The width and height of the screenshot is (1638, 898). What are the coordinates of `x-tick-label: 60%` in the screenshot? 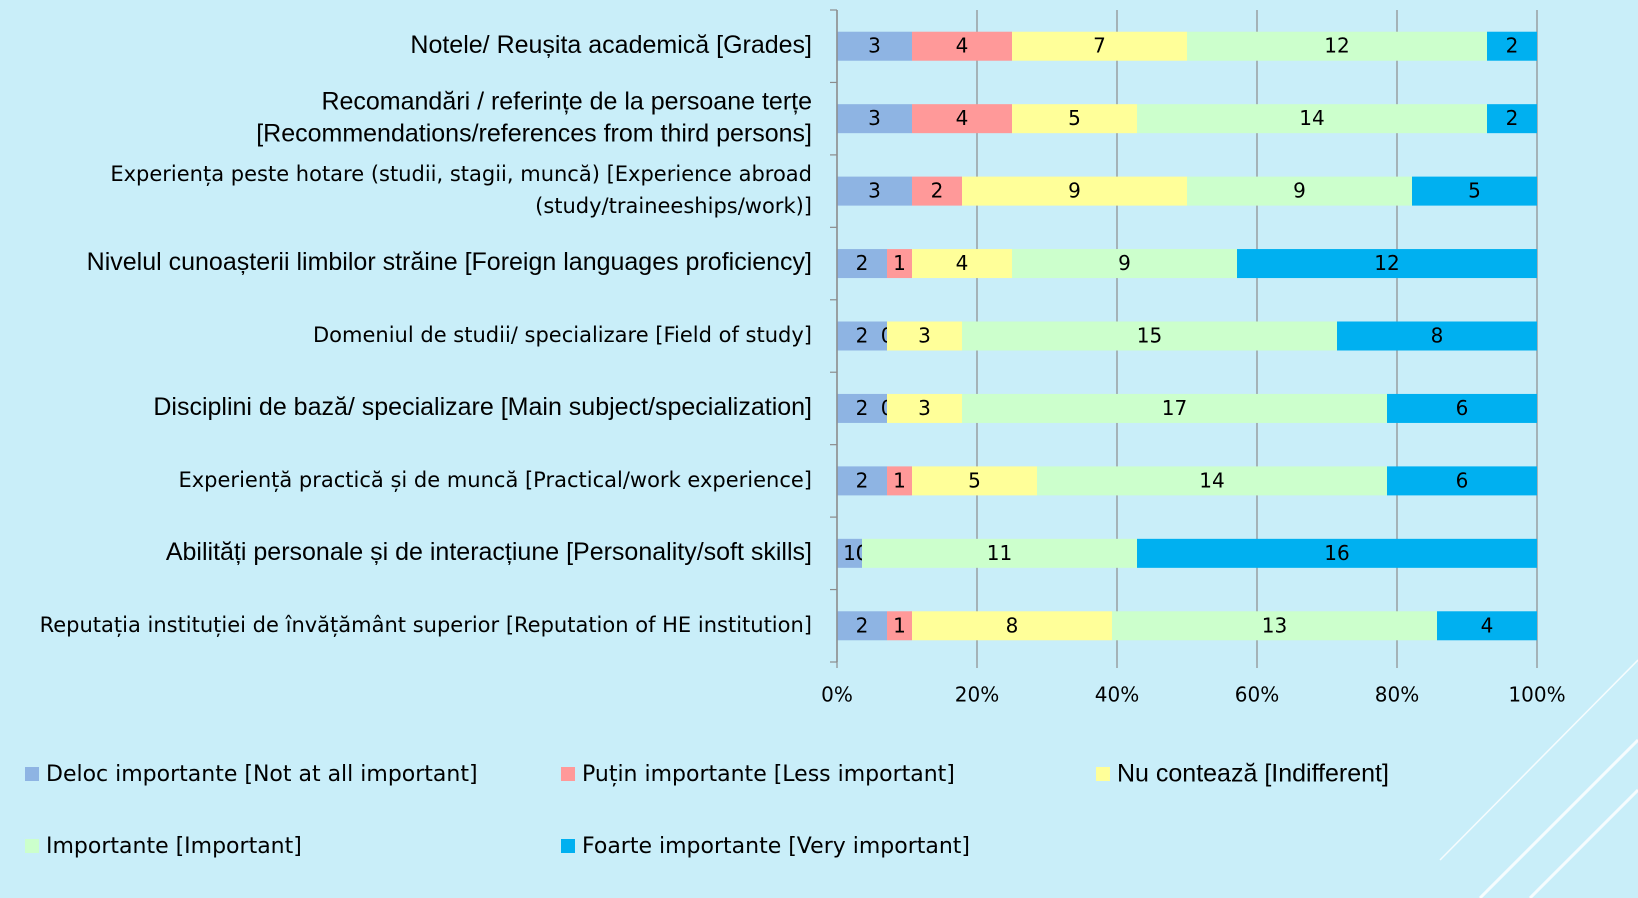 It's located at (1257, 695).